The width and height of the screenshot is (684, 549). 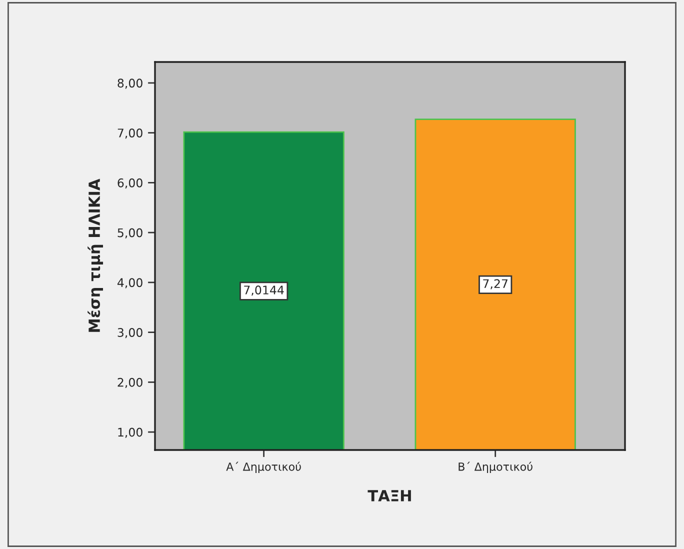 What do you see at coordinates (130, 133) in the screenshot?
I see `y-tick-label: 7,00` at bounding box center [130, 133].